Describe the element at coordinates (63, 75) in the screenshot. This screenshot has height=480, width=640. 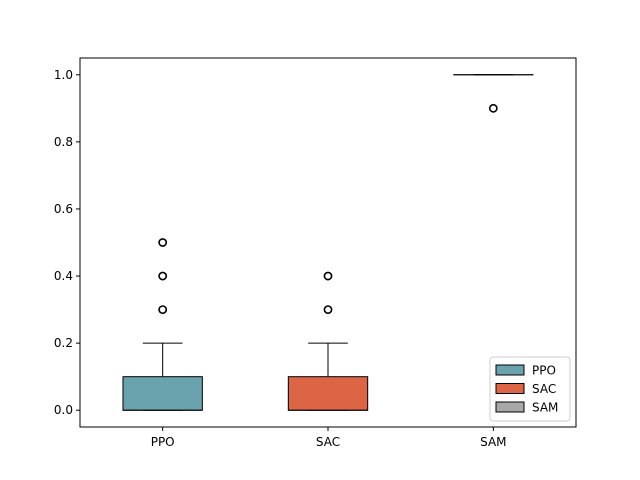
I see `y-tick-label: 1.0` at that location.